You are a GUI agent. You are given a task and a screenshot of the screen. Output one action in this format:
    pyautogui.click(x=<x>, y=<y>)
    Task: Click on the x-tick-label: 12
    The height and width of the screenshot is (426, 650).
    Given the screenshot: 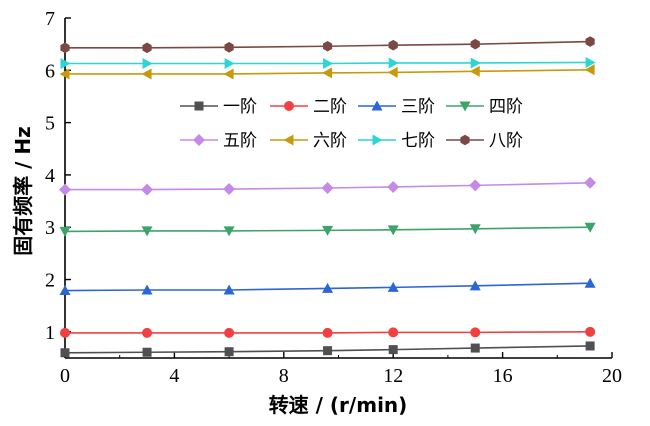 What is the action you would take?
    pyautogui.click(x=393, y=376)
    